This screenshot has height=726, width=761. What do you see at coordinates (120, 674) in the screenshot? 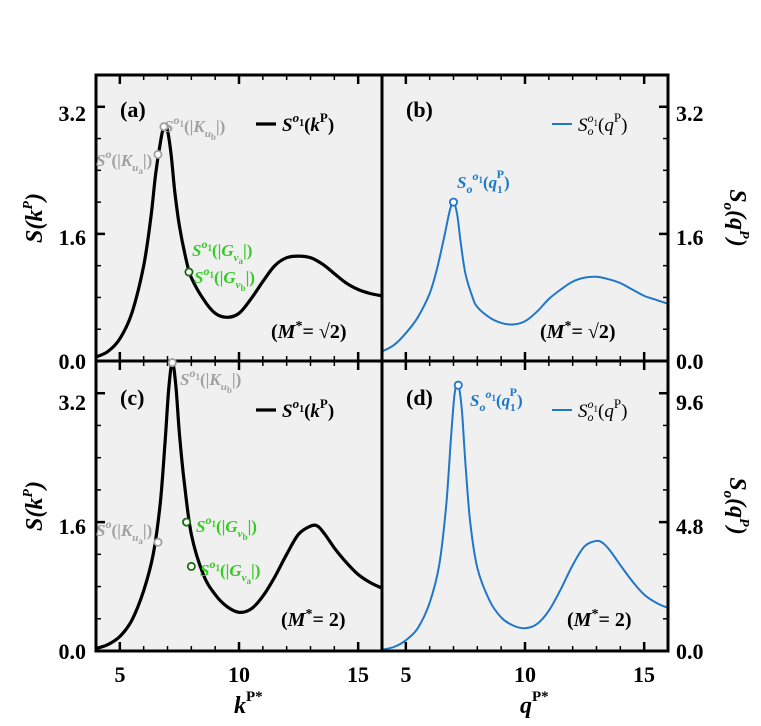
I see `xtick-label-c-5: 5` at bounding box center [120, 674].